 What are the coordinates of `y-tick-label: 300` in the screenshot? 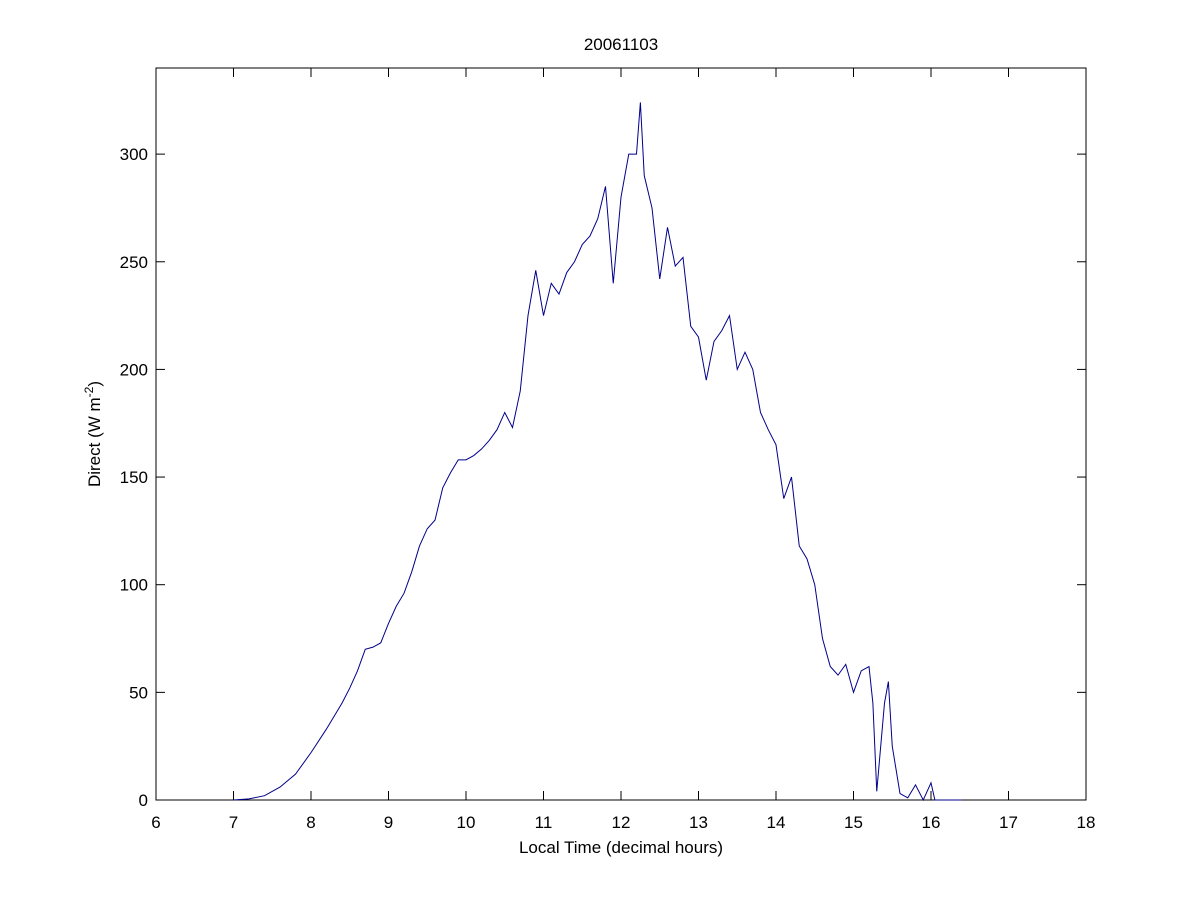 It's located at (134, 154).